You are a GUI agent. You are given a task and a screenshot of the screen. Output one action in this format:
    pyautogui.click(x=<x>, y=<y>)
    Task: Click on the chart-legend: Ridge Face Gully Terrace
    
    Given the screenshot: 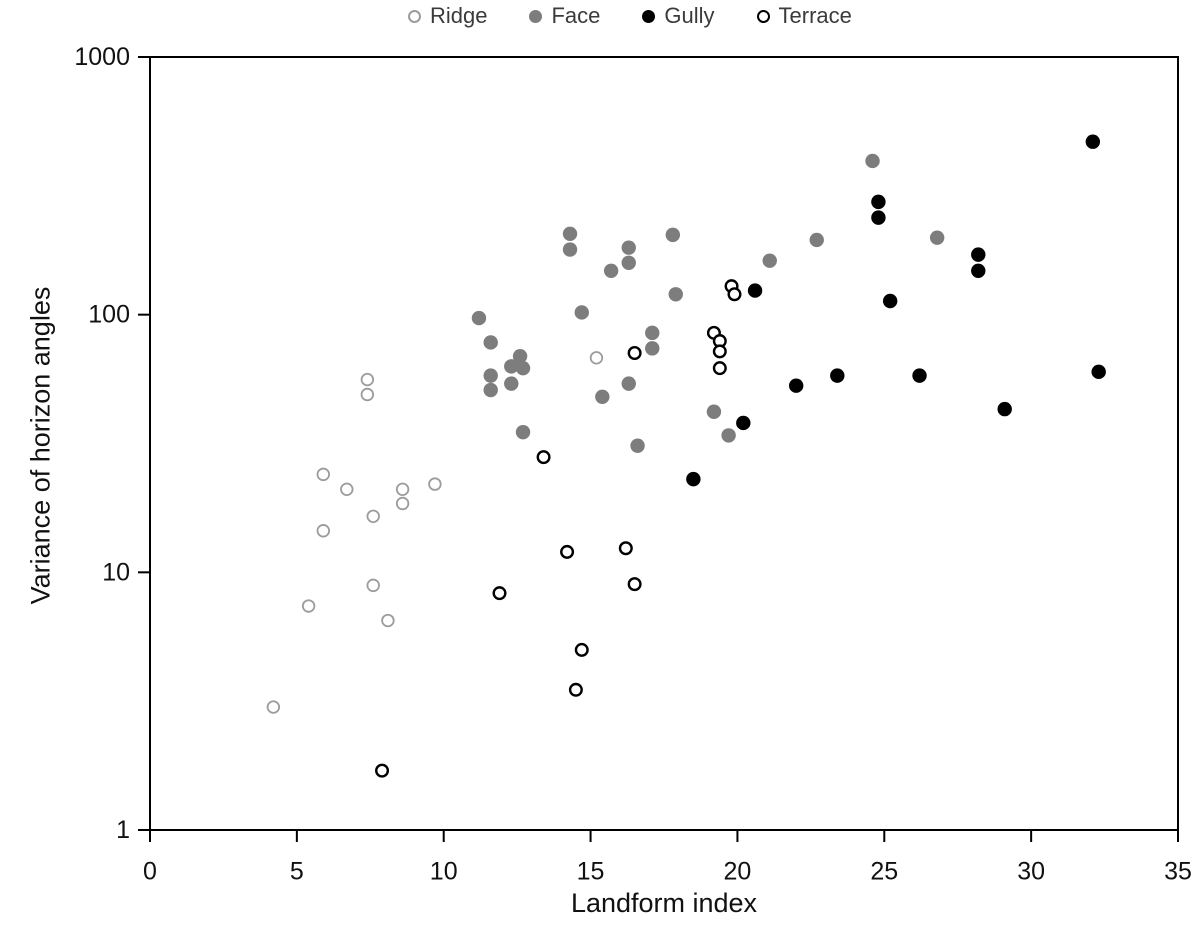 What is the action you would take?
    pyautogui.click(x=630, y=16)
    